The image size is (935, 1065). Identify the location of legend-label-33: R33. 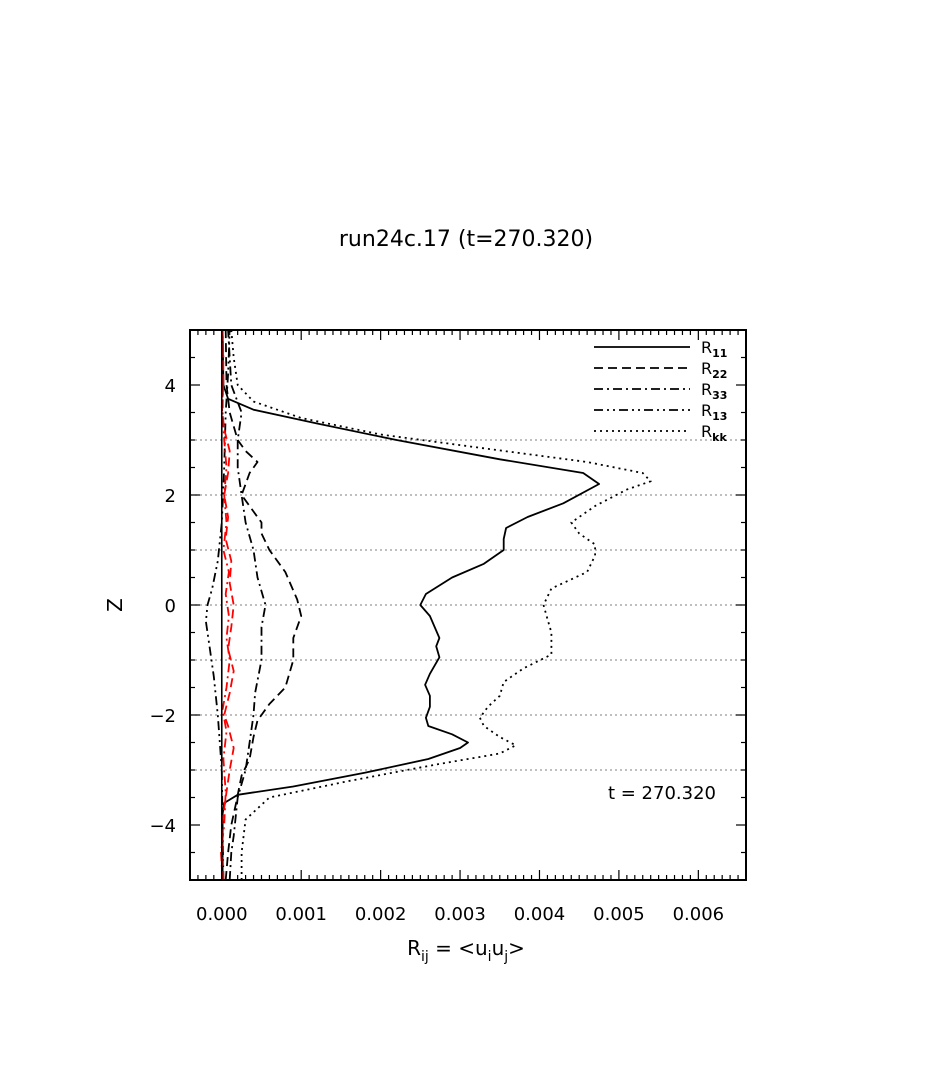
(714, 391).